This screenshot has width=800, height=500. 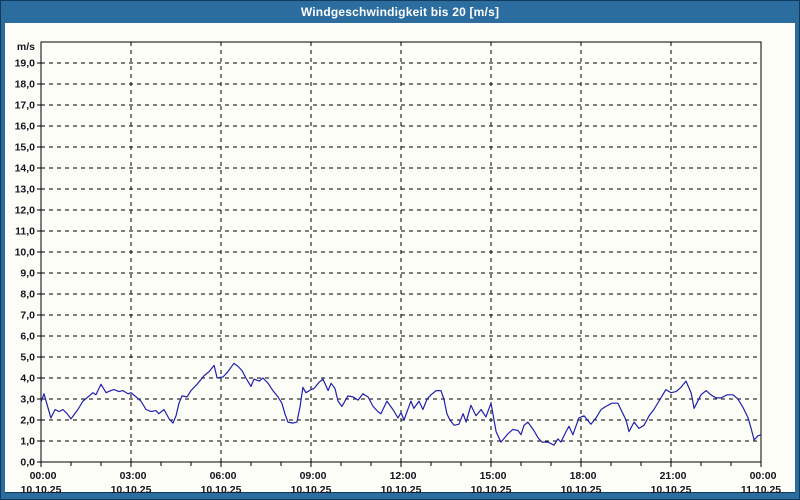 I want to click on y-axis-tick-label: 4,0, so click(x=27, y=379).